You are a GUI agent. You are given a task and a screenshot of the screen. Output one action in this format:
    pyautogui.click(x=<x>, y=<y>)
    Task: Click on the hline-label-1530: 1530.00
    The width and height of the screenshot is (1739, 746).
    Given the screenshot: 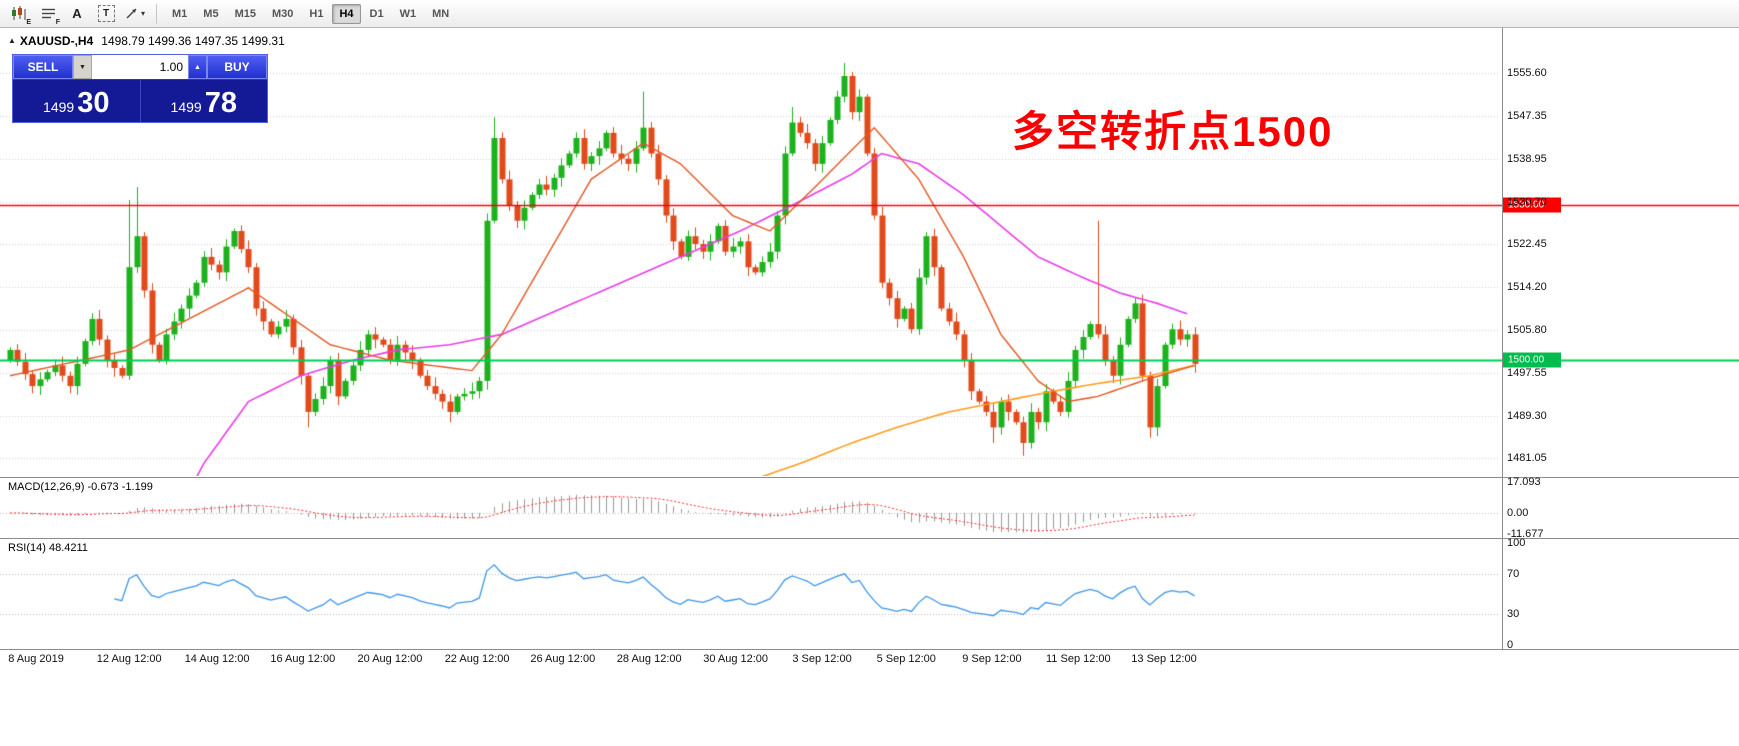 What is the action you would take?
    pyautogui.click(x=1532, y=205)
    